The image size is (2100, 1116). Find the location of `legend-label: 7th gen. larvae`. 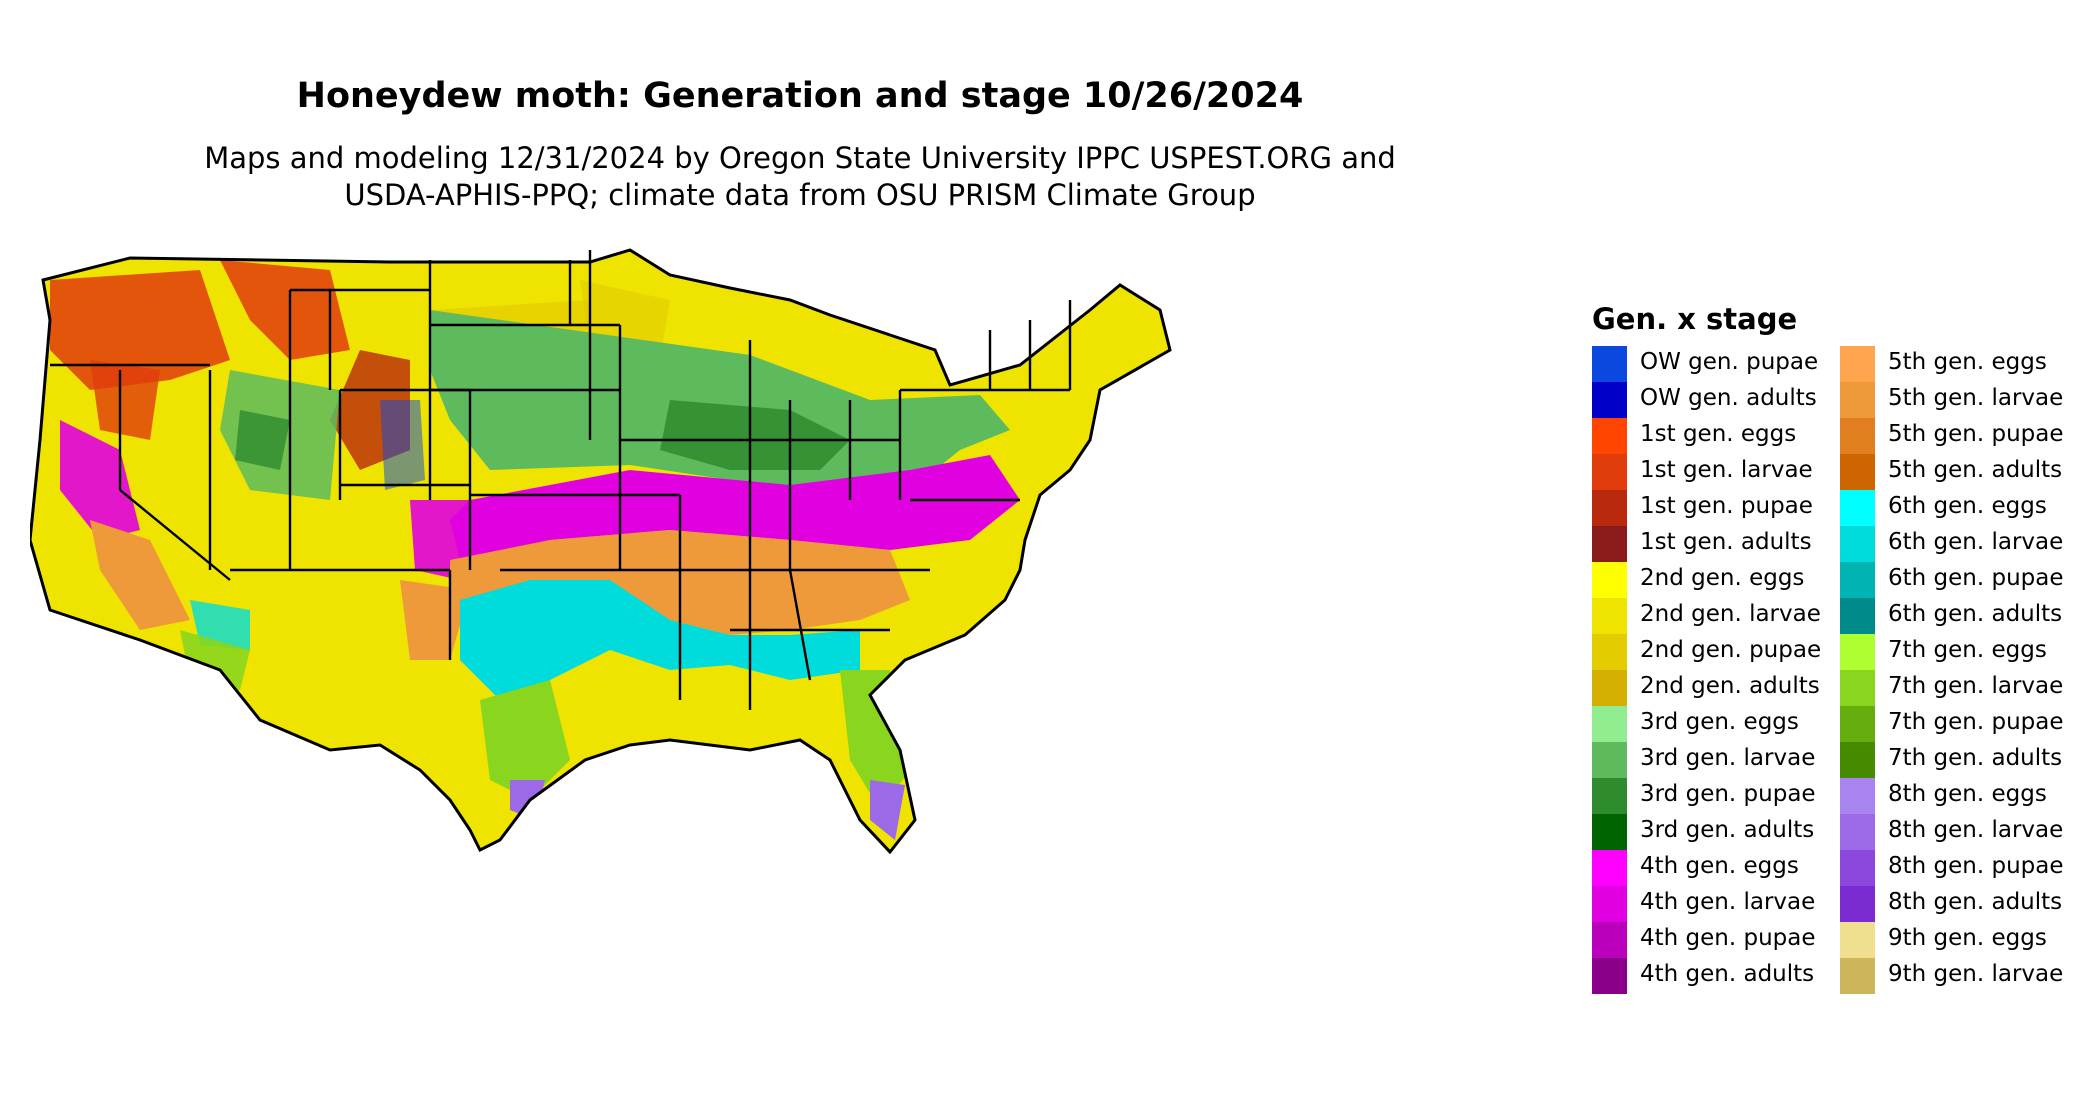

legend-label: 7th gen. larvae is located at coordinates (1976, 686).